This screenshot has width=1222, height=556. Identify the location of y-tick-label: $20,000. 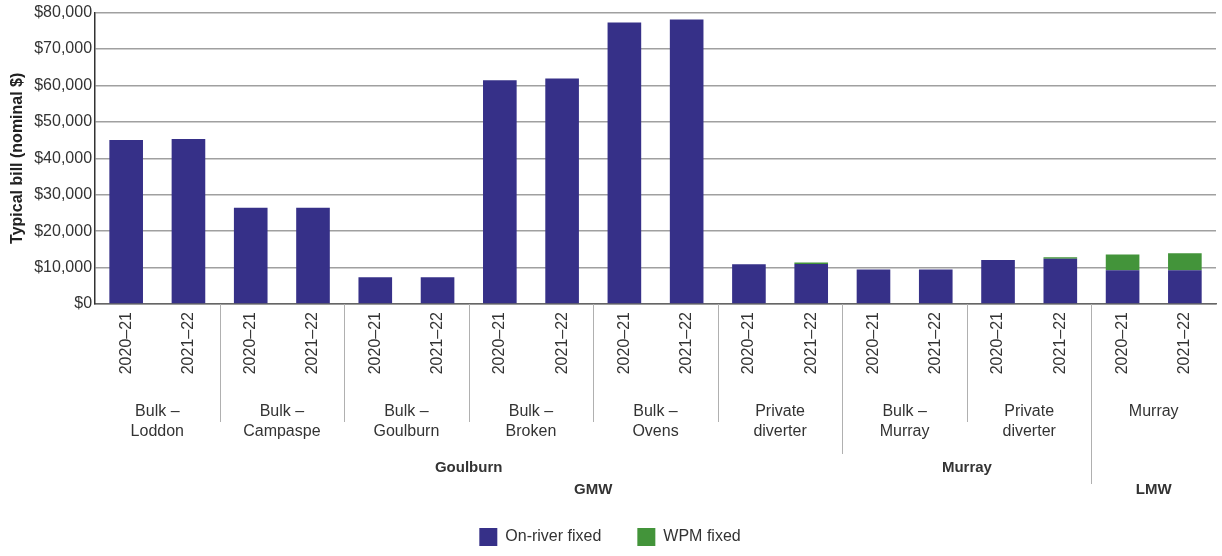
(63, 230).